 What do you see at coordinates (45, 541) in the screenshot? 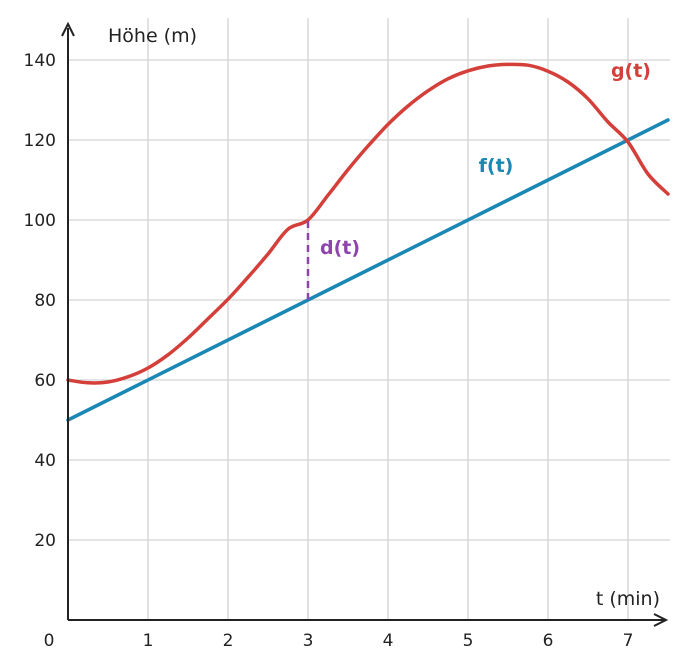
I see `y-tick-label: 20` at bounding box center [45, 541].